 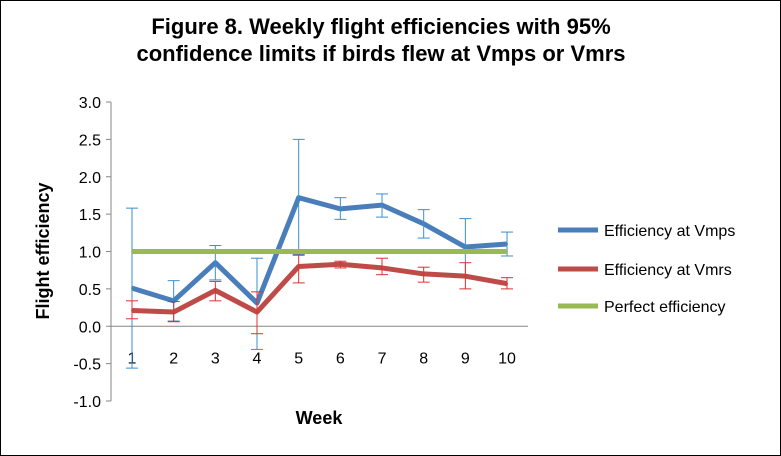 I want to click on x-tick-label: 10, so click(x=507, y=358).